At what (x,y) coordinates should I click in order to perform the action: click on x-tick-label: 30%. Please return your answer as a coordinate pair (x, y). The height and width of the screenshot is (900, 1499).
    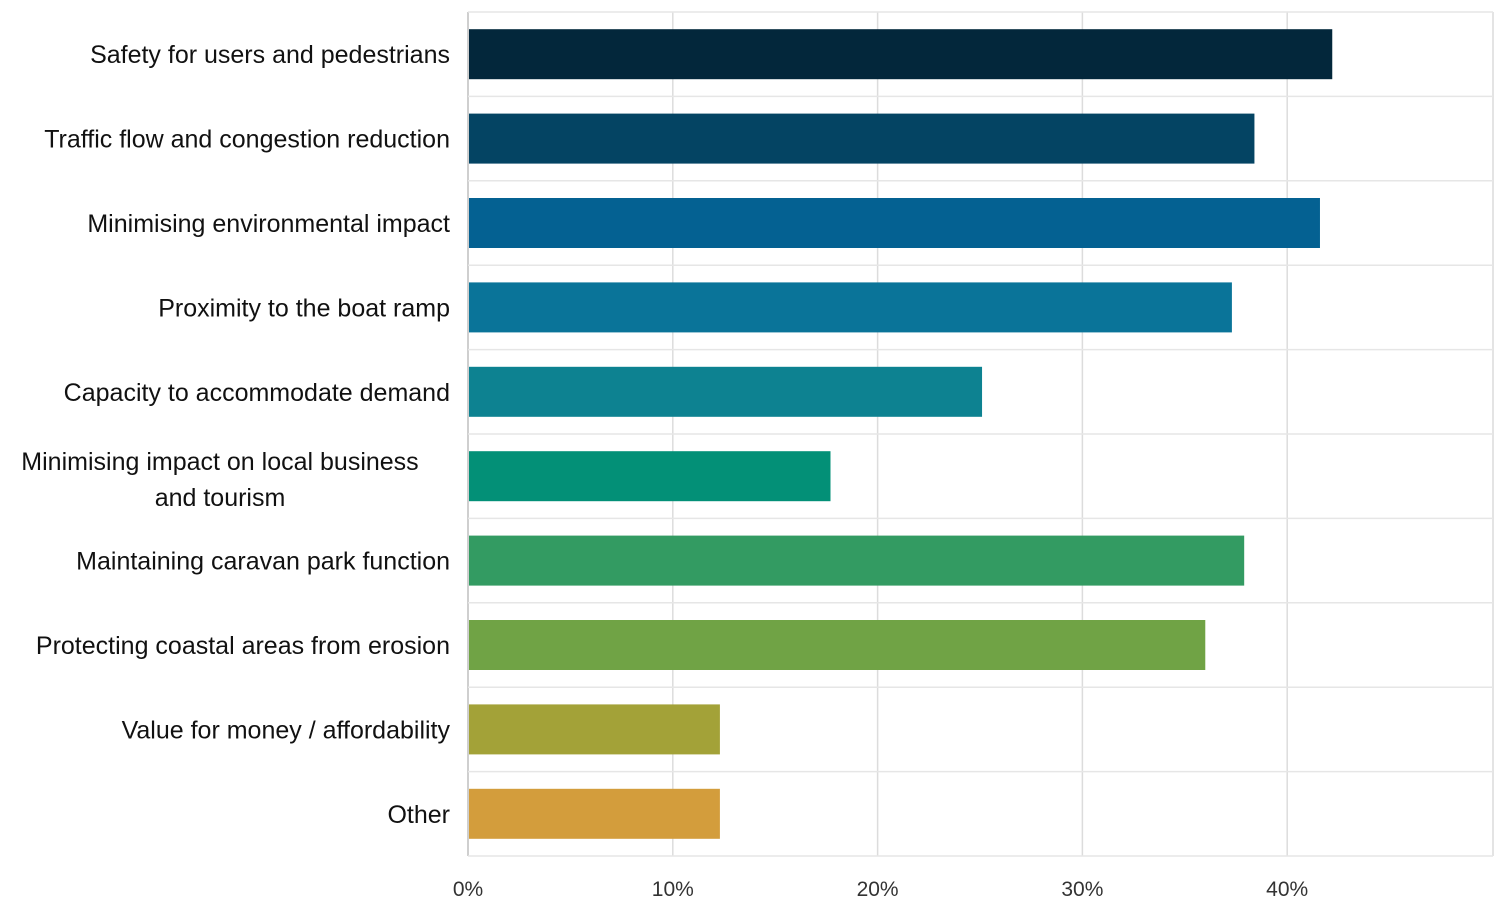
    Looking at the image, I should click on (1082, 889).